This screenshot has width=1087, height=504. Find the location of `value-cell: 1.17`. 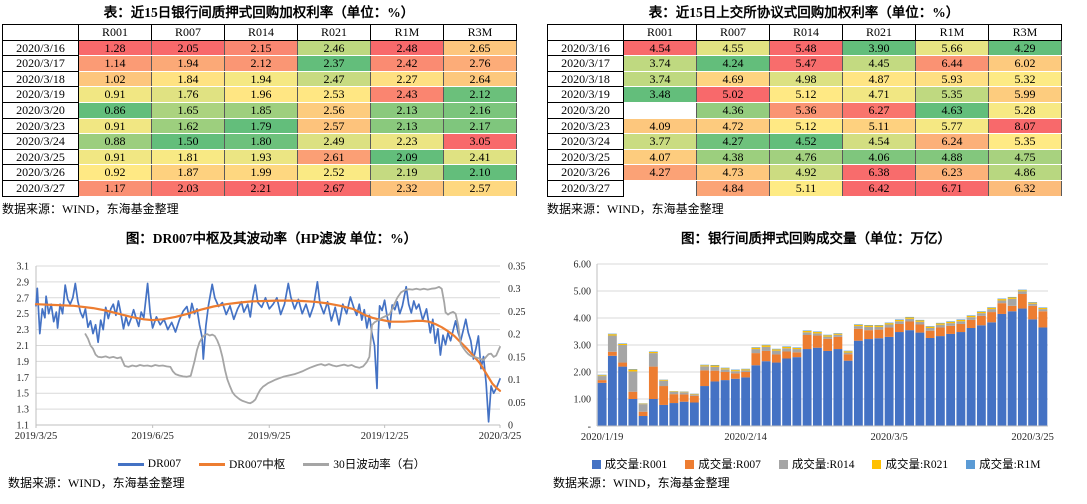

value-cell: 1.17 is located at coordinates (115, 188).